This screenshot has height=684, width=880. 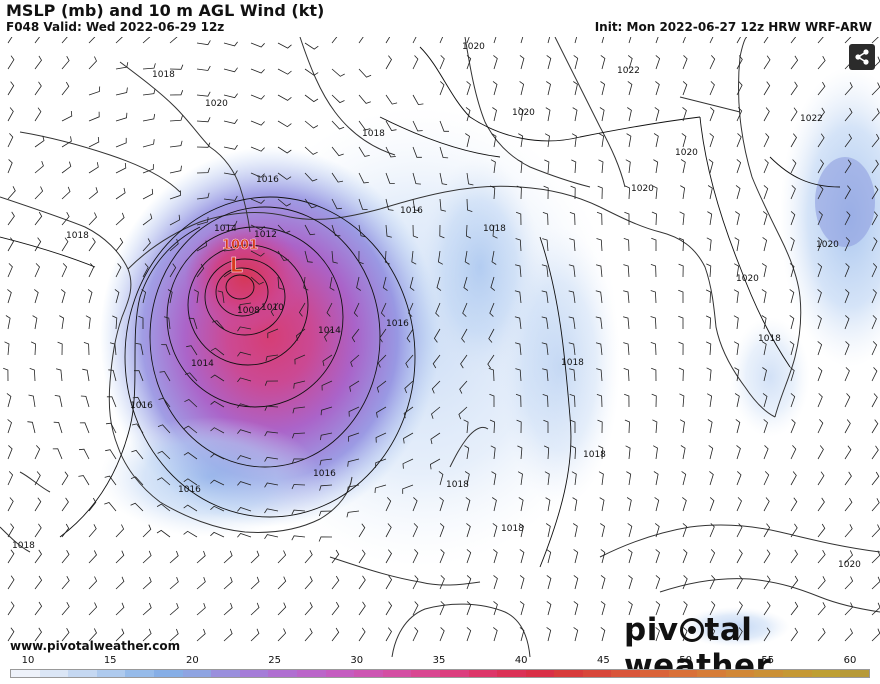 What do you see at coordinates (189, 490) in the screenshot?
I see `isobar-label: 1016` at bounding box center [189, 490].